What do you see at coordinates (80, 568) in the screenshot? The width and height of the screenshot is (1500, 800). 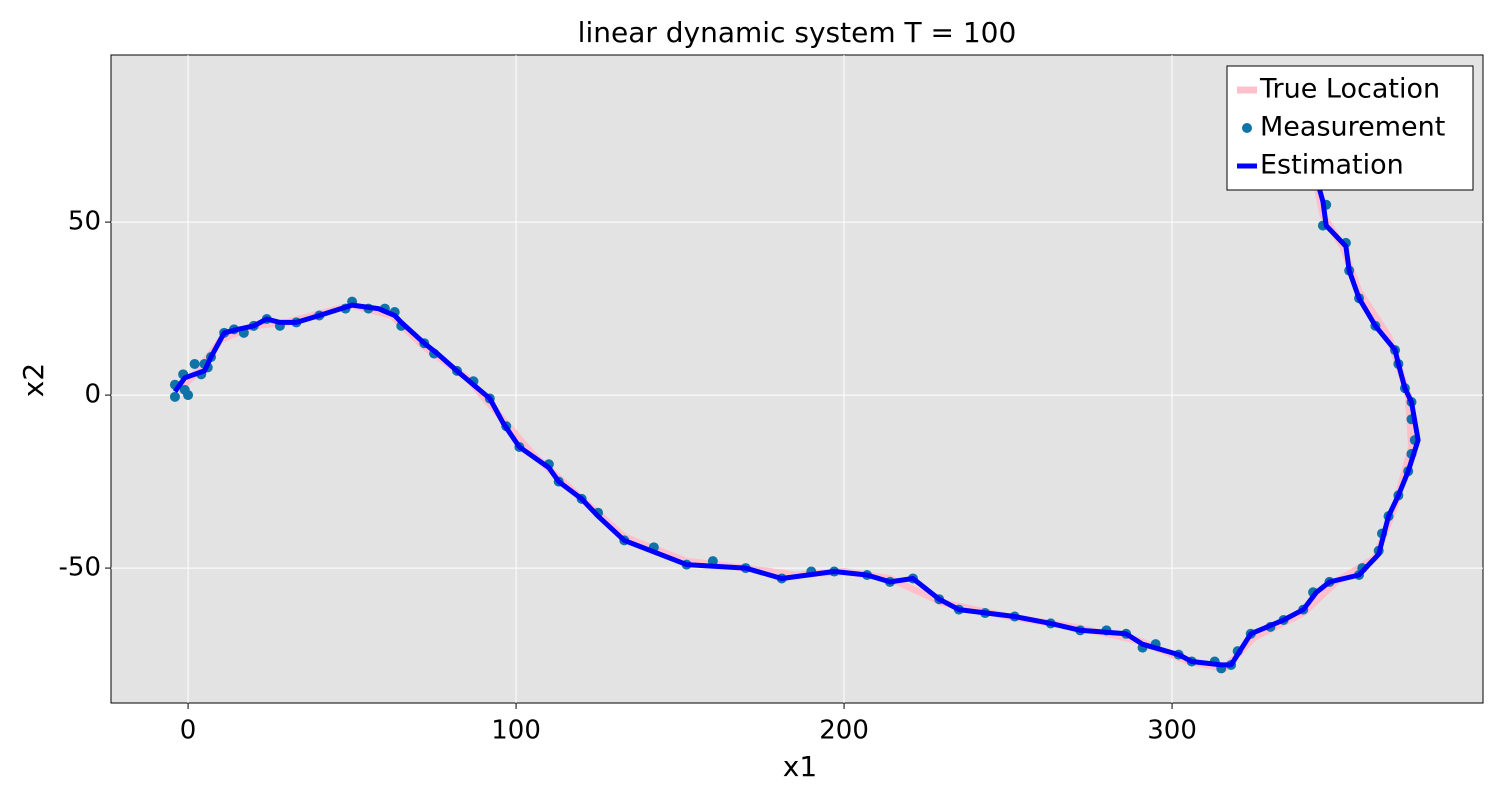 I see `y-tick-label: -50` at bounding box center [80, 568].